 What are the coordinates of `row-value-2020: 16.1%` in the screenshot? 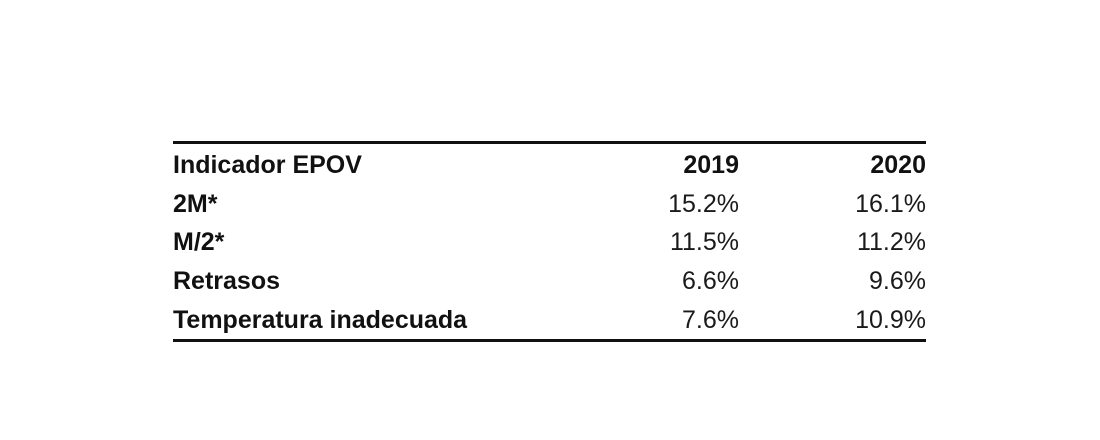 It's located at (890, 203).